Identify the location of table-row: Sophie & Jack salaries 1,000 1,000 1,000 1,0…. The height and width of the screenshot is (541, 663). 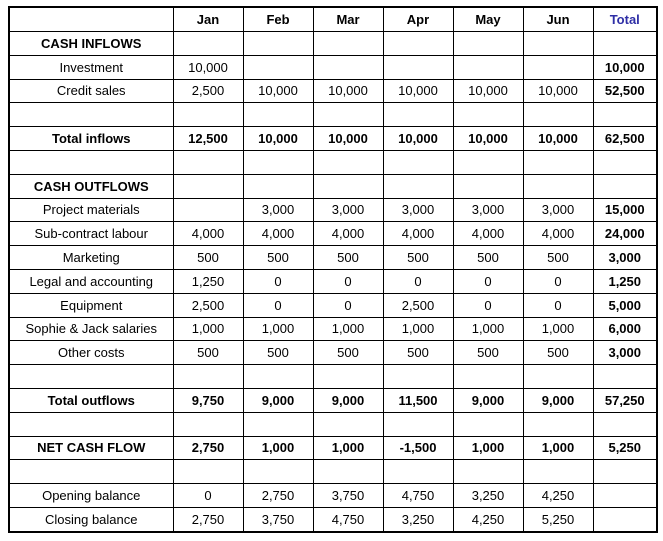
(333, 329).